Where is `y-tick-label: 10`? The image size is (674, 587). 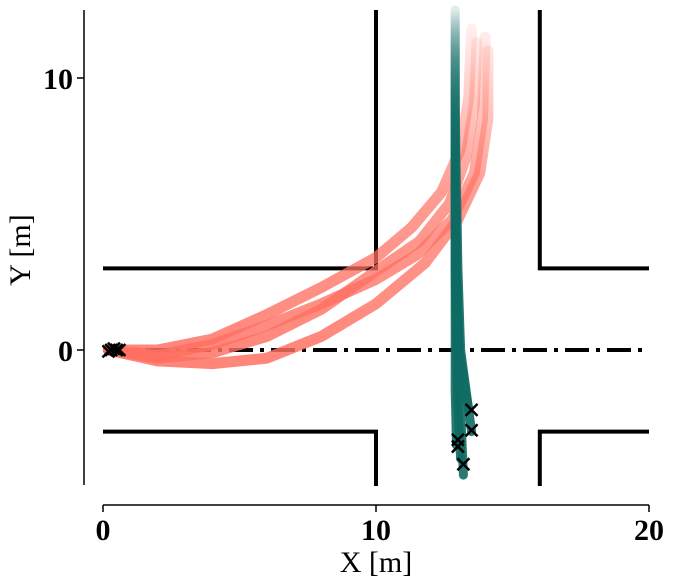 y-tick-label: 10 is located at coordinates (58, 79).